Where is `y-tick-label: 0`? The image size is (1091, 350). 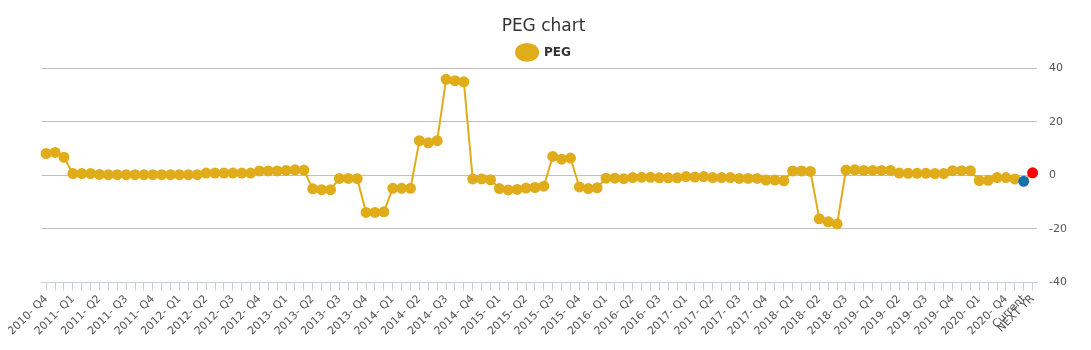 y-tick-label: 0 is located at coordinates (1053, 175).